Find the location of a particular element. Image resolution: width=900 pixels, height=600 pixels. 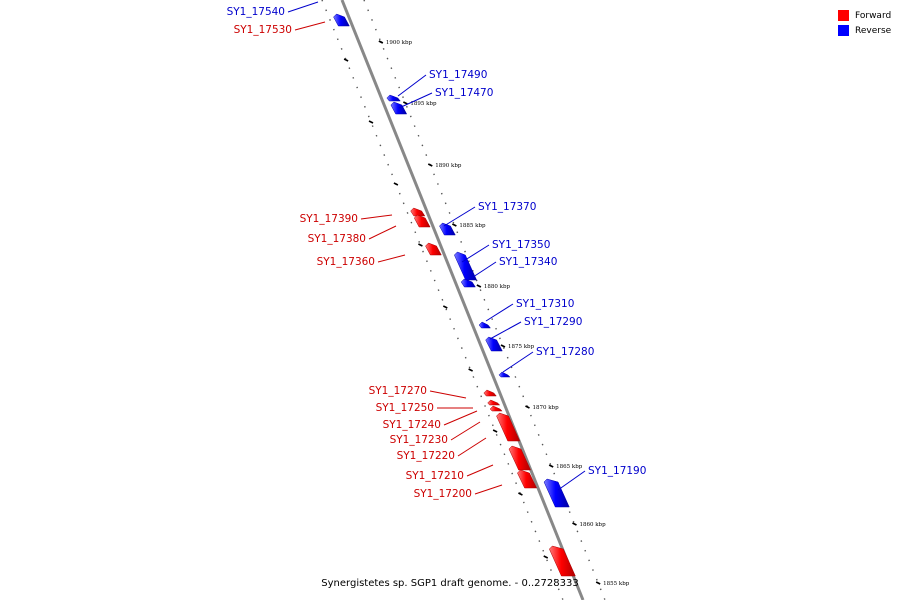

gene-label-sy1-17190: SY1_17190 is located at coordinates (617, 471).